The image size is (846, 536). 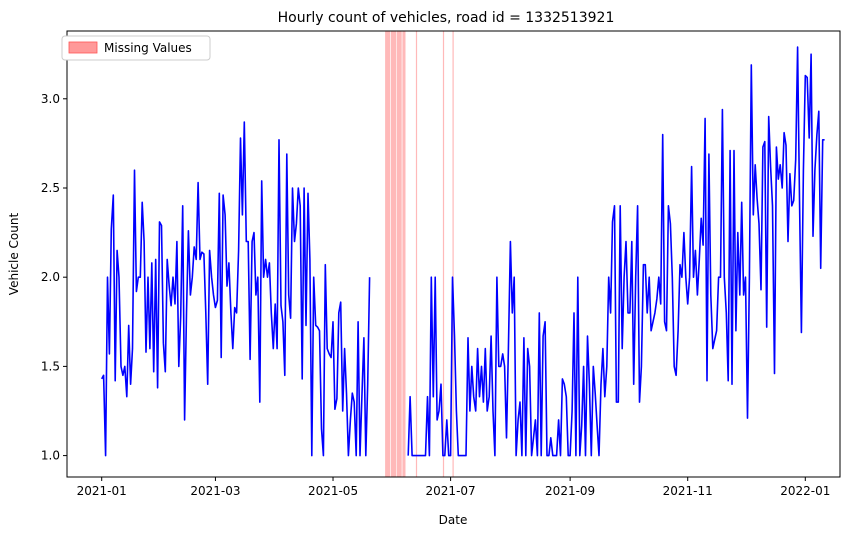 I want to click on x-tick-label: 2021-11, so click(x=688, y=491).